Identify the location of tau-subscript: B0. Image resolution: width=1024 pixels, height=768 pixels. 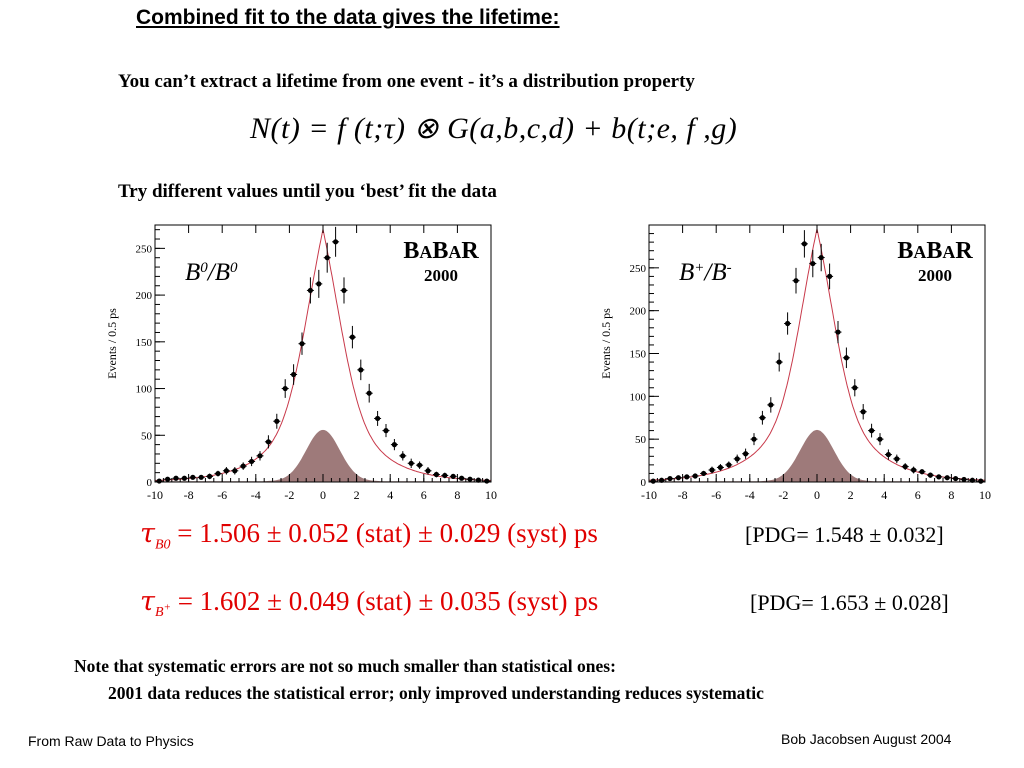
(162, 545).